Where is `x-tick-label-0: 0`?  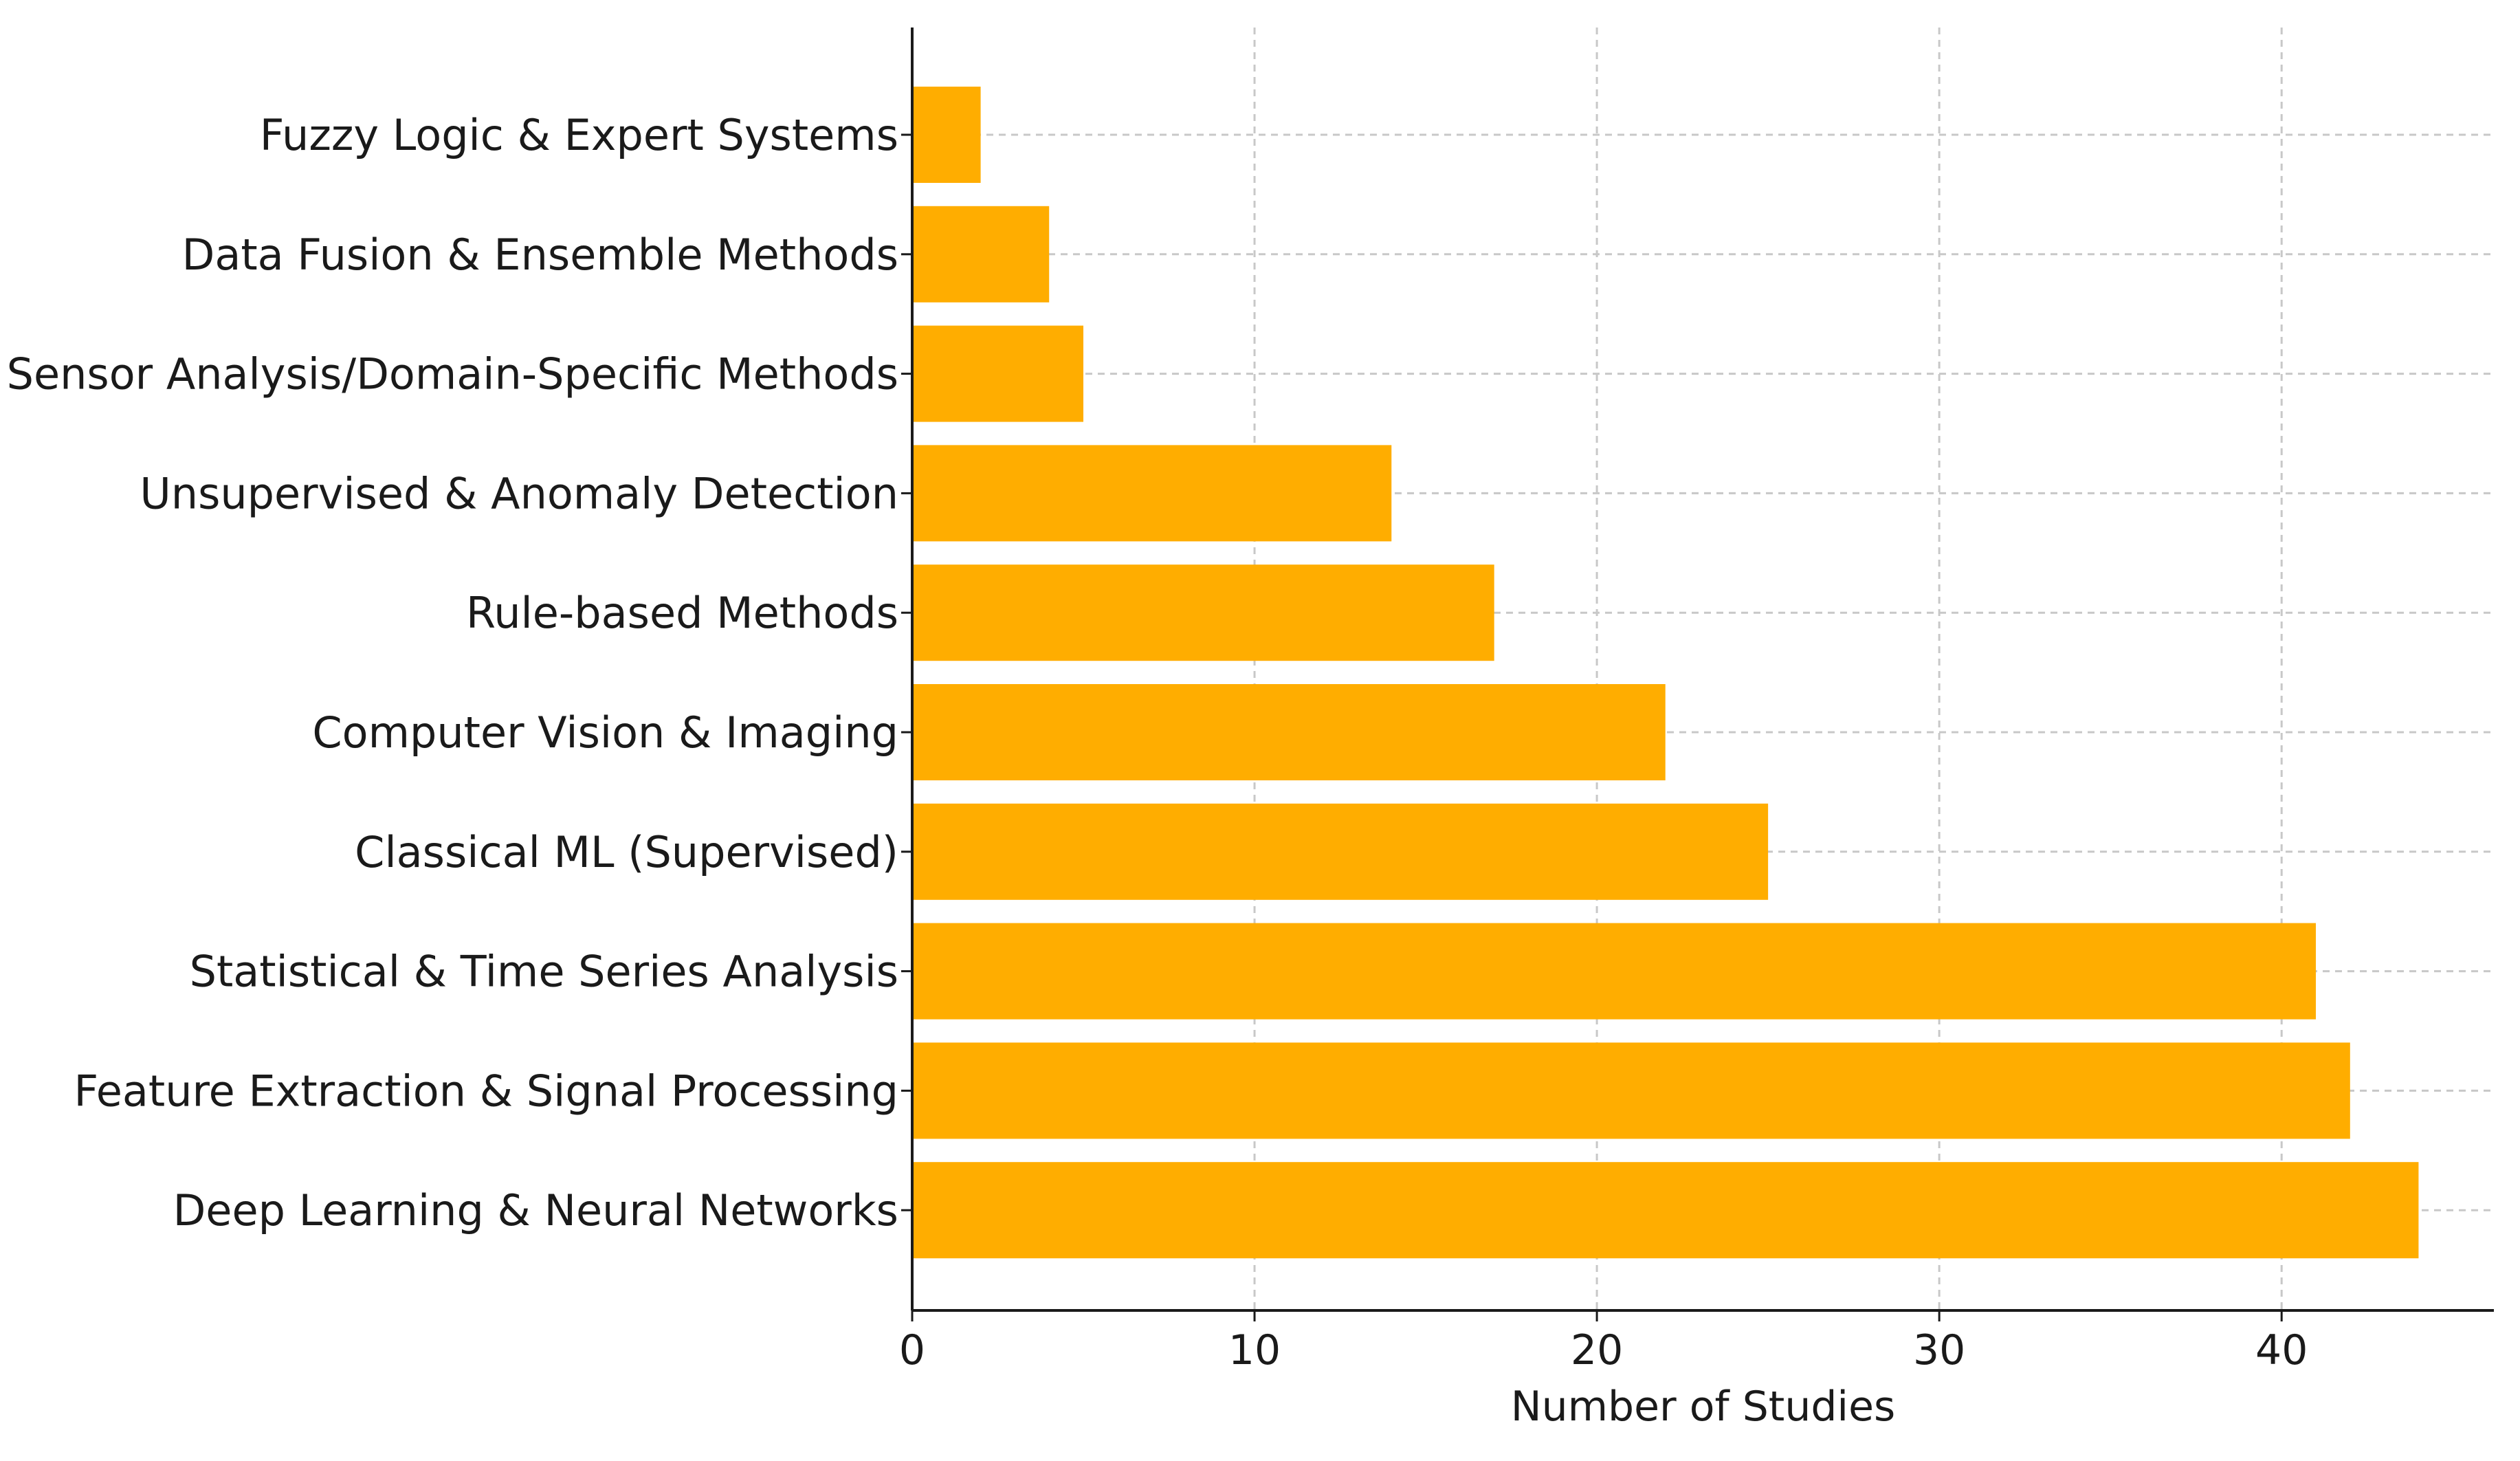 x-tick-label-0: 0 is located at coordinates (912, 1350).